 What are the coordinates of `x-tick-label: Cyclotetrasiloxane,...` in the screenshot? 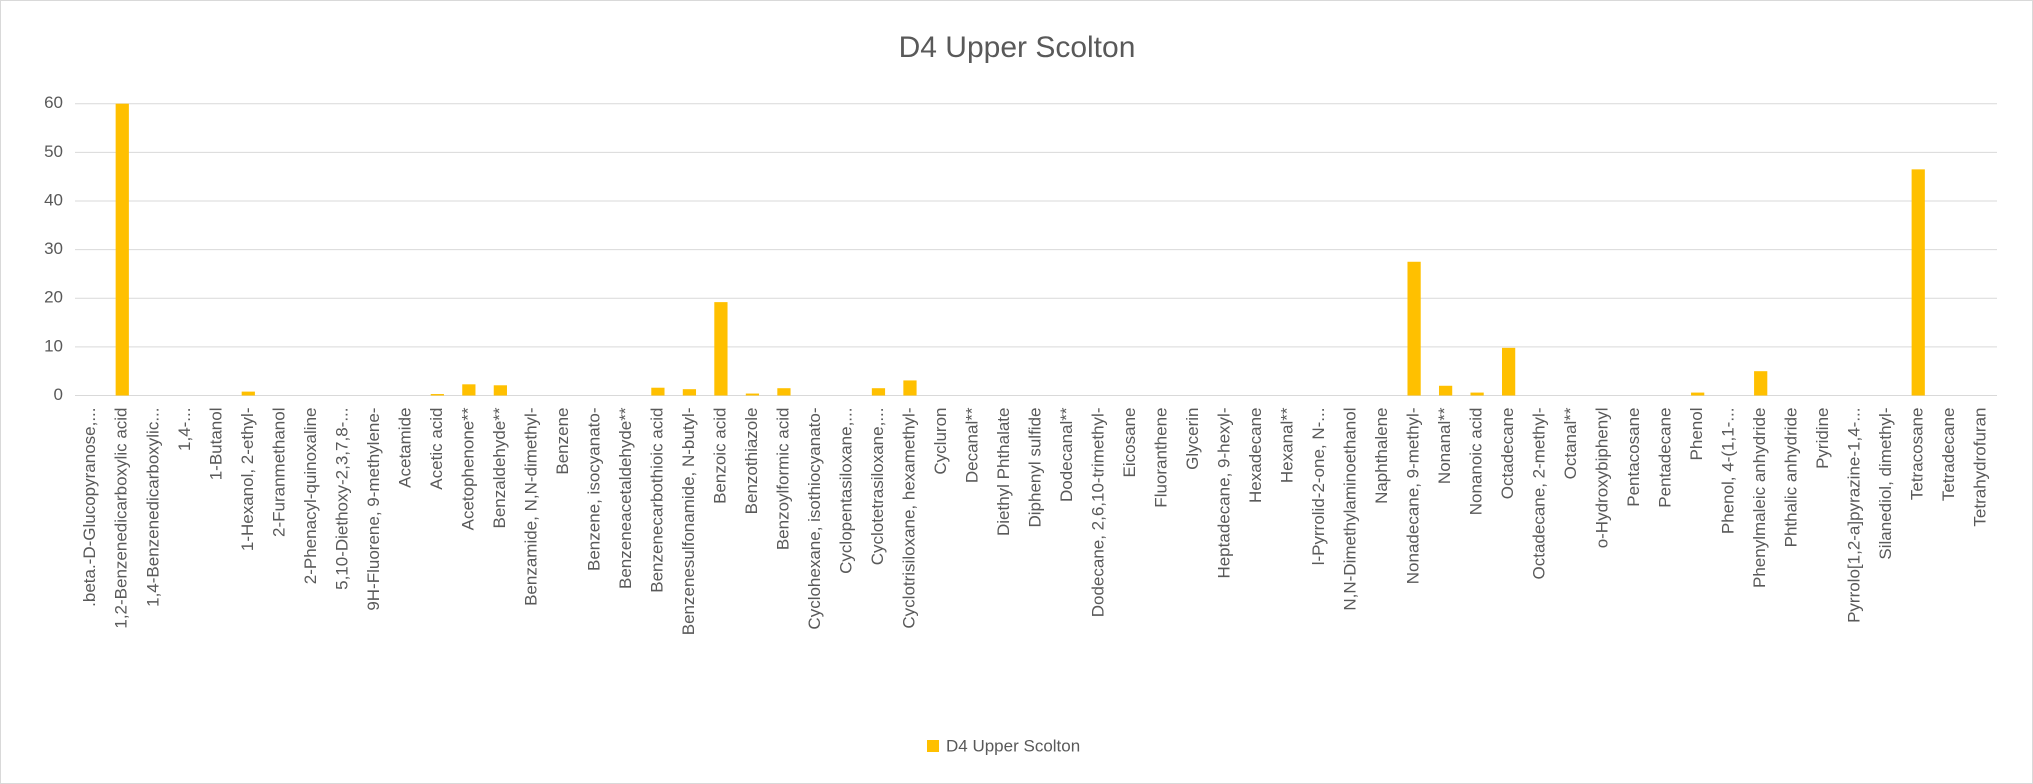 It's located at (877, 486).